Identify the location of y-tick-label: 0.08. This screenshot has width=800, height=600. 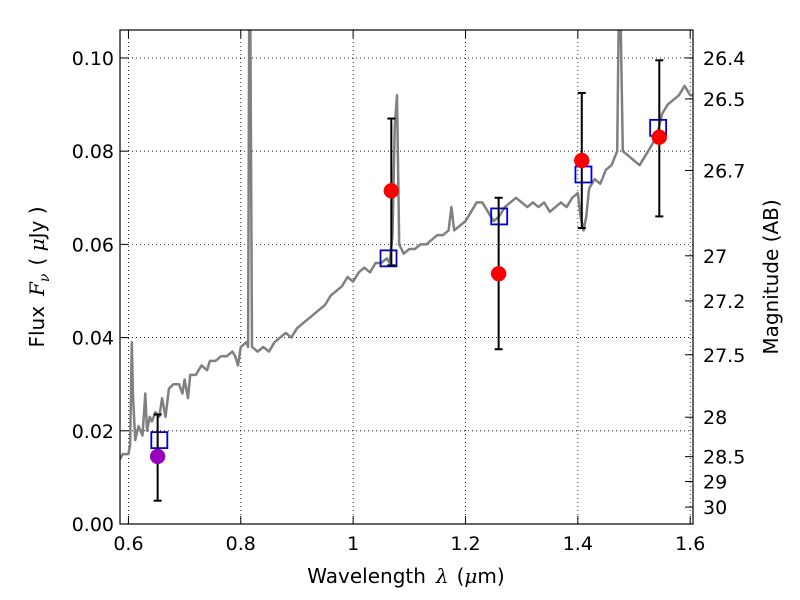
(93, 152).